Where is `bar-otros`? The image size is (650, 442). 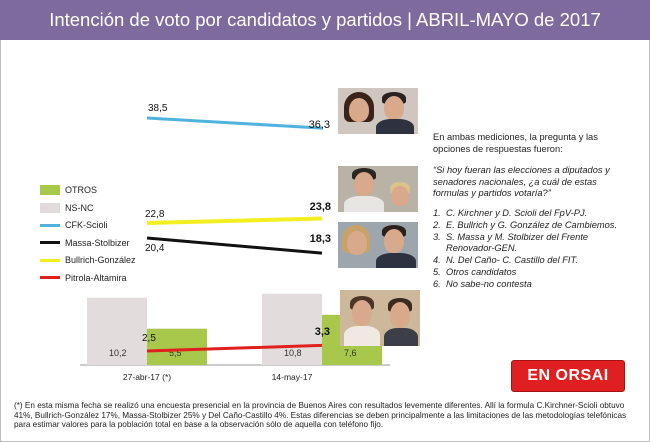
bar-otros is located at coordinates (177, 346).